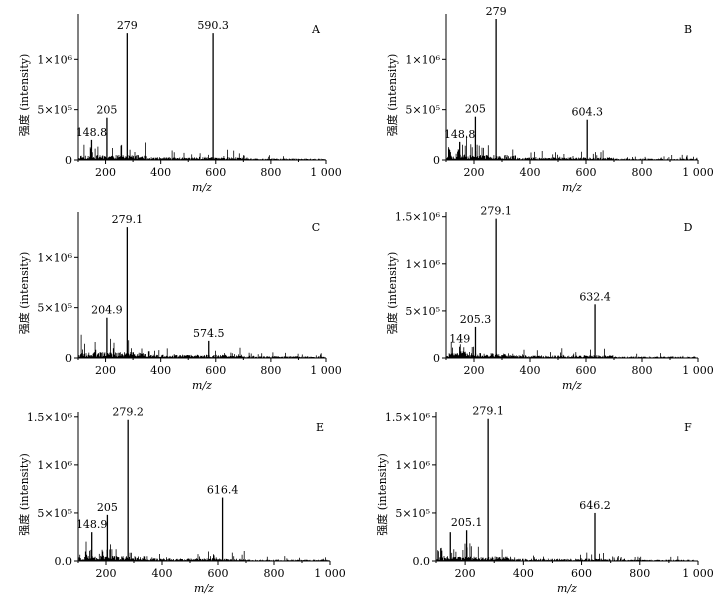  What do you see at coordinates (209, 333) in the screenshot?
I see `peak-label: 574.5` at bounding box center [209, 333].